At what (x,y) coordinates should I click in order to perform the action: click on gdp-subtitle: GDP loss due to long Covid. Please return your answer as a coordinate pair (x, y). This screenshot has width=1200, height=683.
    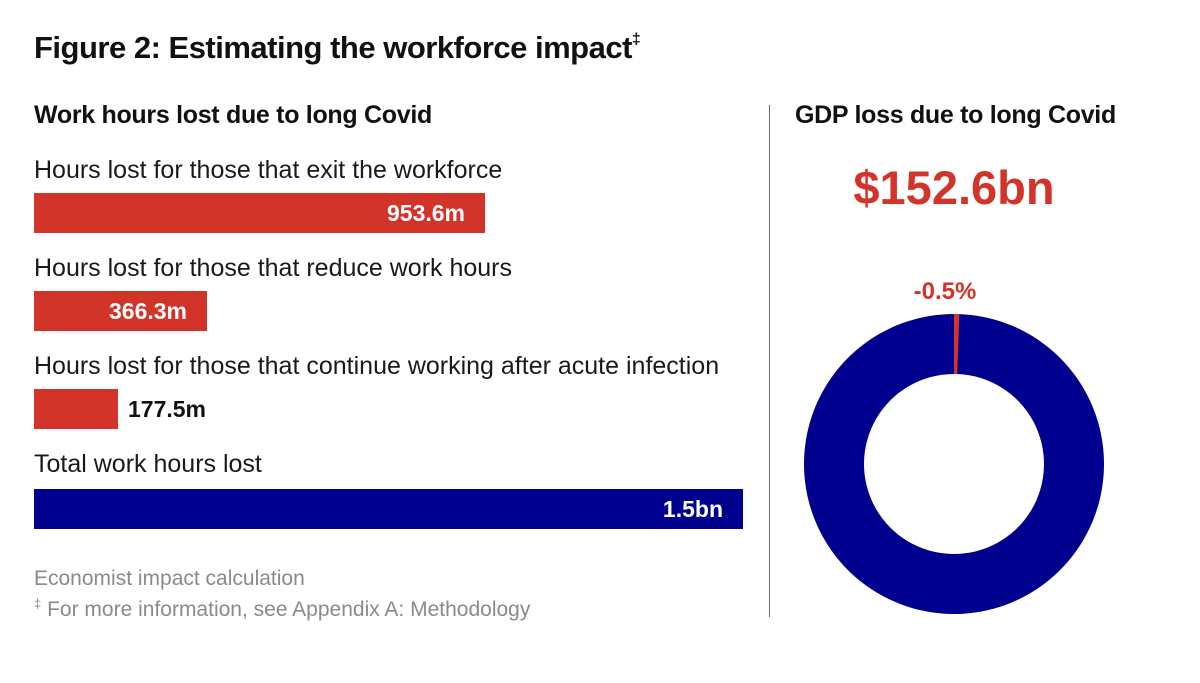
    Looking at the image, I should click on (955, 115).